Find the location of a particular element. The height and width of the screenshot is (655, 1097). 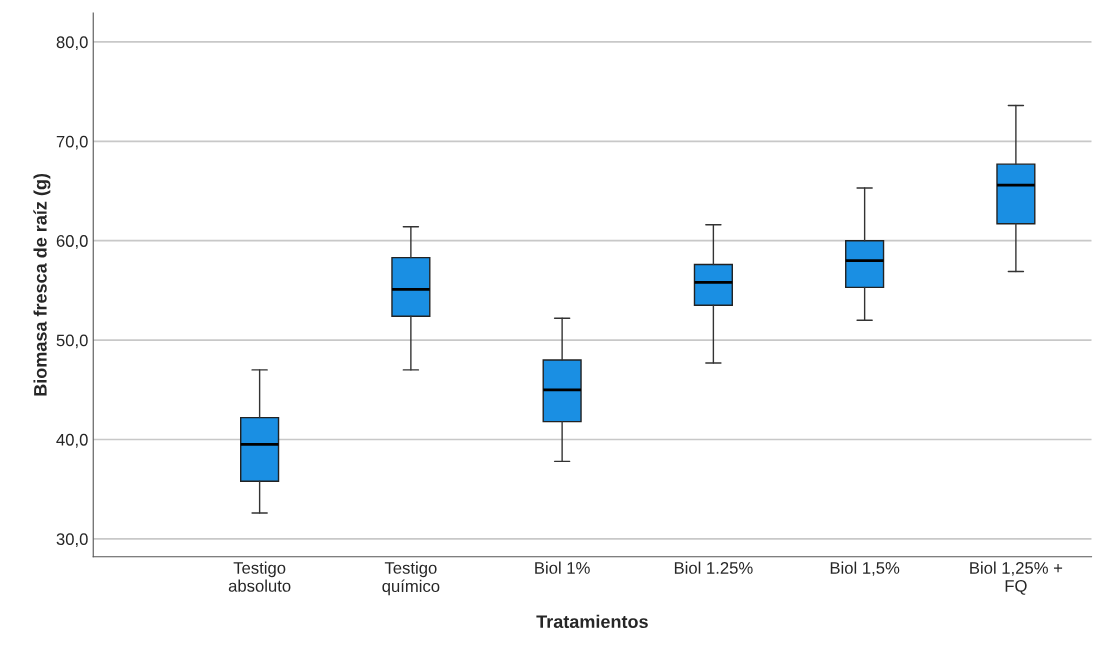

y-tick-label: 60,0 is located at coordinates (72, 242).